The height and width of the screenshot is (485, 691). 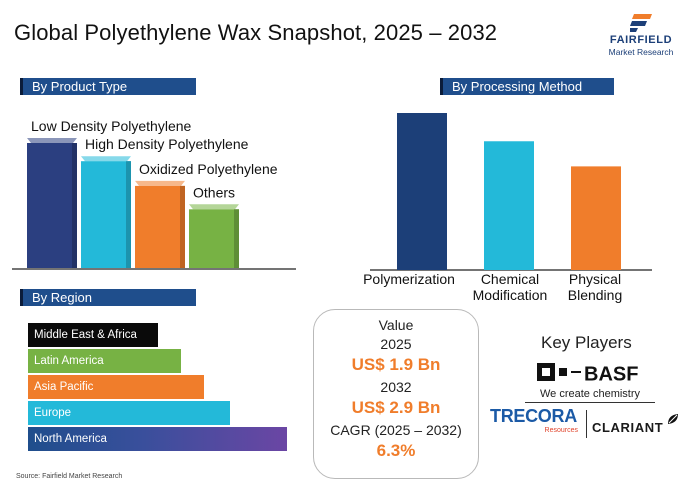 I want to click on logo-name: FAIRFIELD, so click(x=641, y=40).